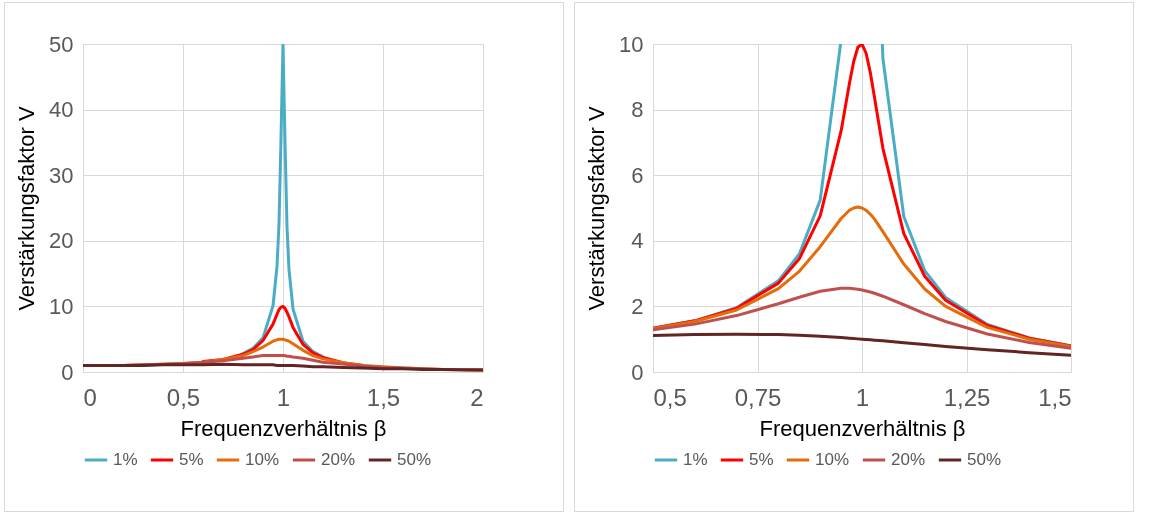 The height and width of the screenshot is (517, 1157). Describe the element at coordinates (61, 241) in the screenshot. I see `y-tick-label: 20` at that location.